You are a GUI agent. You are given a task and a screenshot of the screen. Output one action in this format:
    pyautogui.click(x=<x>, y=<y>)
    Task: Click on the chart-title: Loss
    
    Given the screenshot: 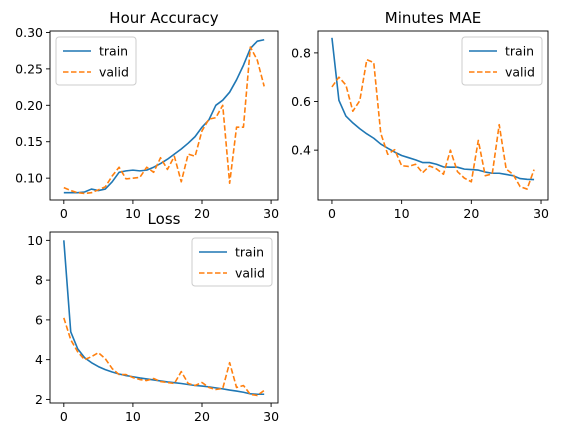 What is the action you would take?
    pyautogui.click(x=164, y=219)
    